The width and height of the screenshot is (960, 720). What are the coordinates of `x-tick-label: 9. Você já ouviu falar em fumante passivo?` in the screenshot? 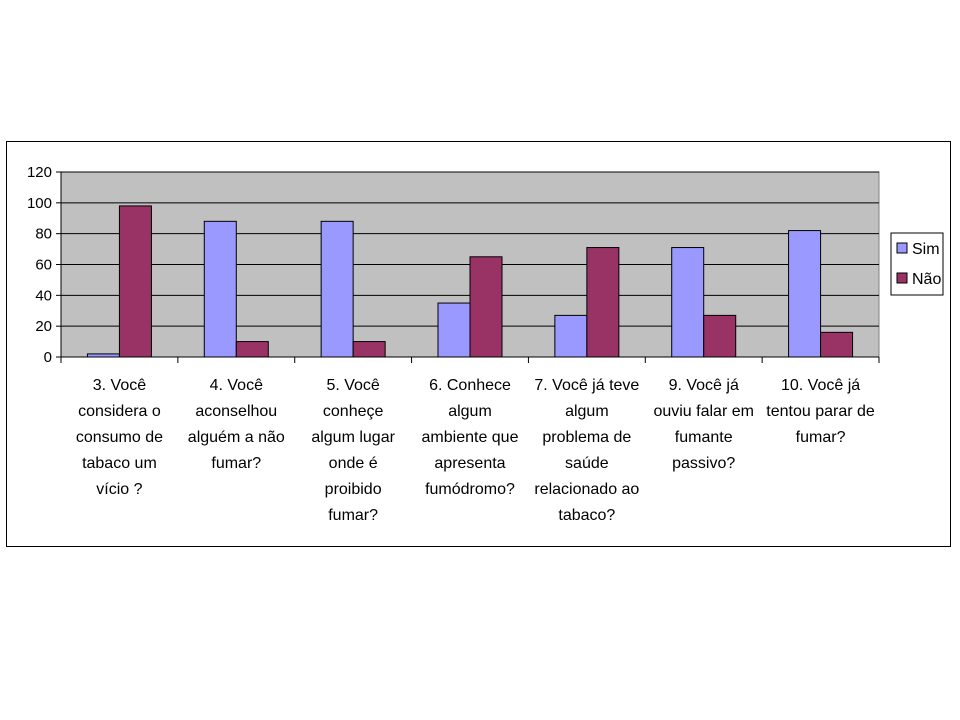 It's located at (703, 424).